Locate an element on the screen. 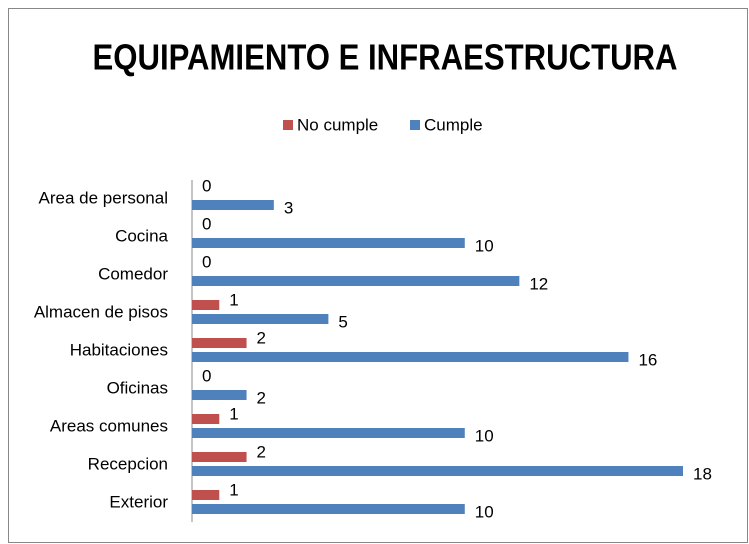  category-label: Cocina is located at coordinates (141, 235).